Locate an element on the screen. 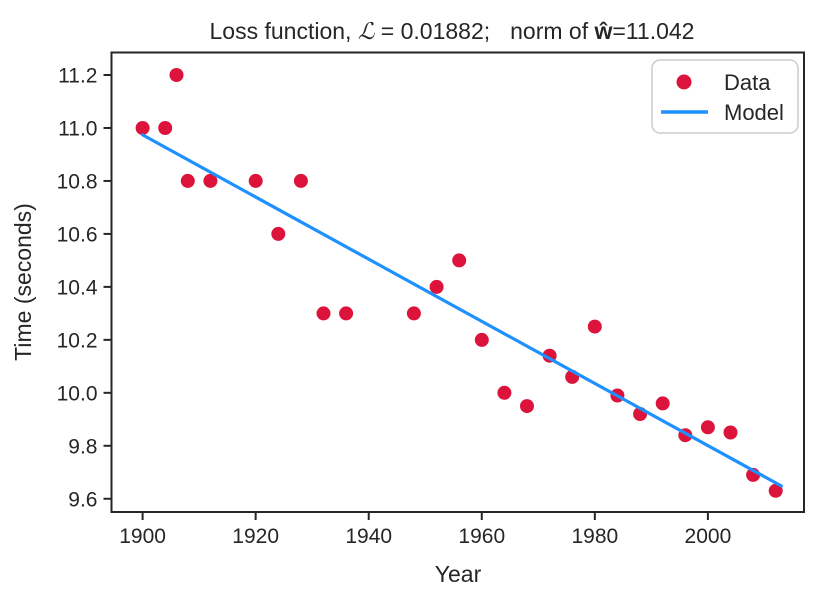 This screenshot has width=823, height=599. loss-symbol: ℒ is located at coordinates (366, 32).